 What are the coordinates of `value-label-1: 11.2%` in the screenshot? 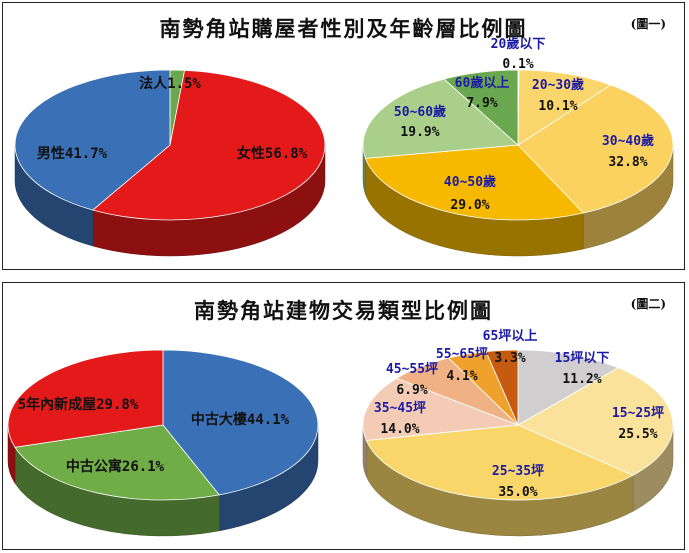 It's located at (581, 379).